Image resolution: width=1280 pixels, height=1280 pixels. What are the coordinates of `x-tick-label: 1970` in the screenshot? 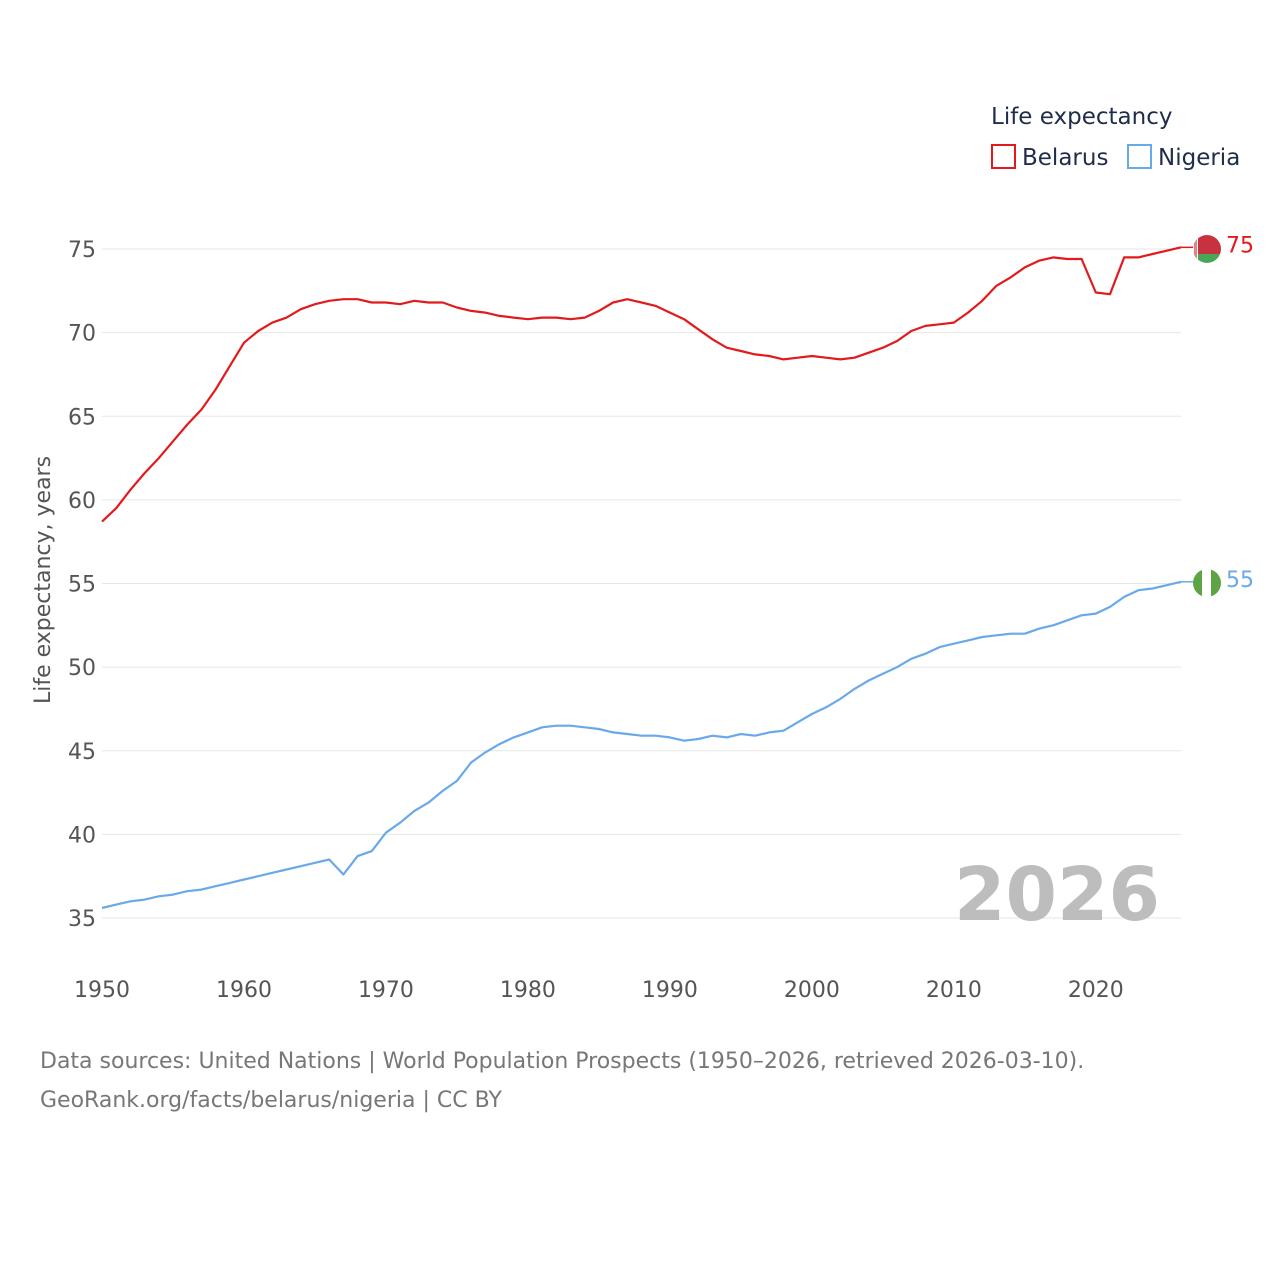 It's located at (386, 990).